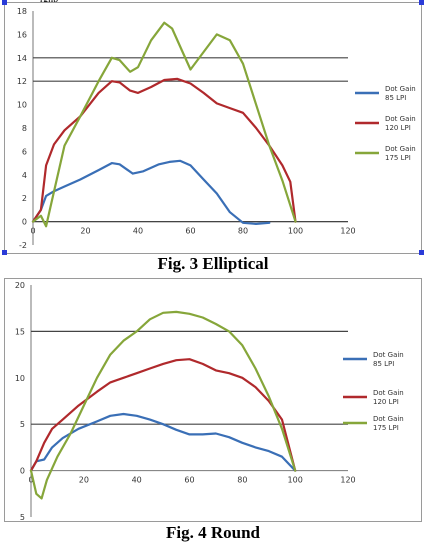 The width and height of the screenshot is (426, 545). What do you see at coordinates (421, 252) in the screenshot?
I see `selection-handle-bottom-right` at bounding box center [421, 252].